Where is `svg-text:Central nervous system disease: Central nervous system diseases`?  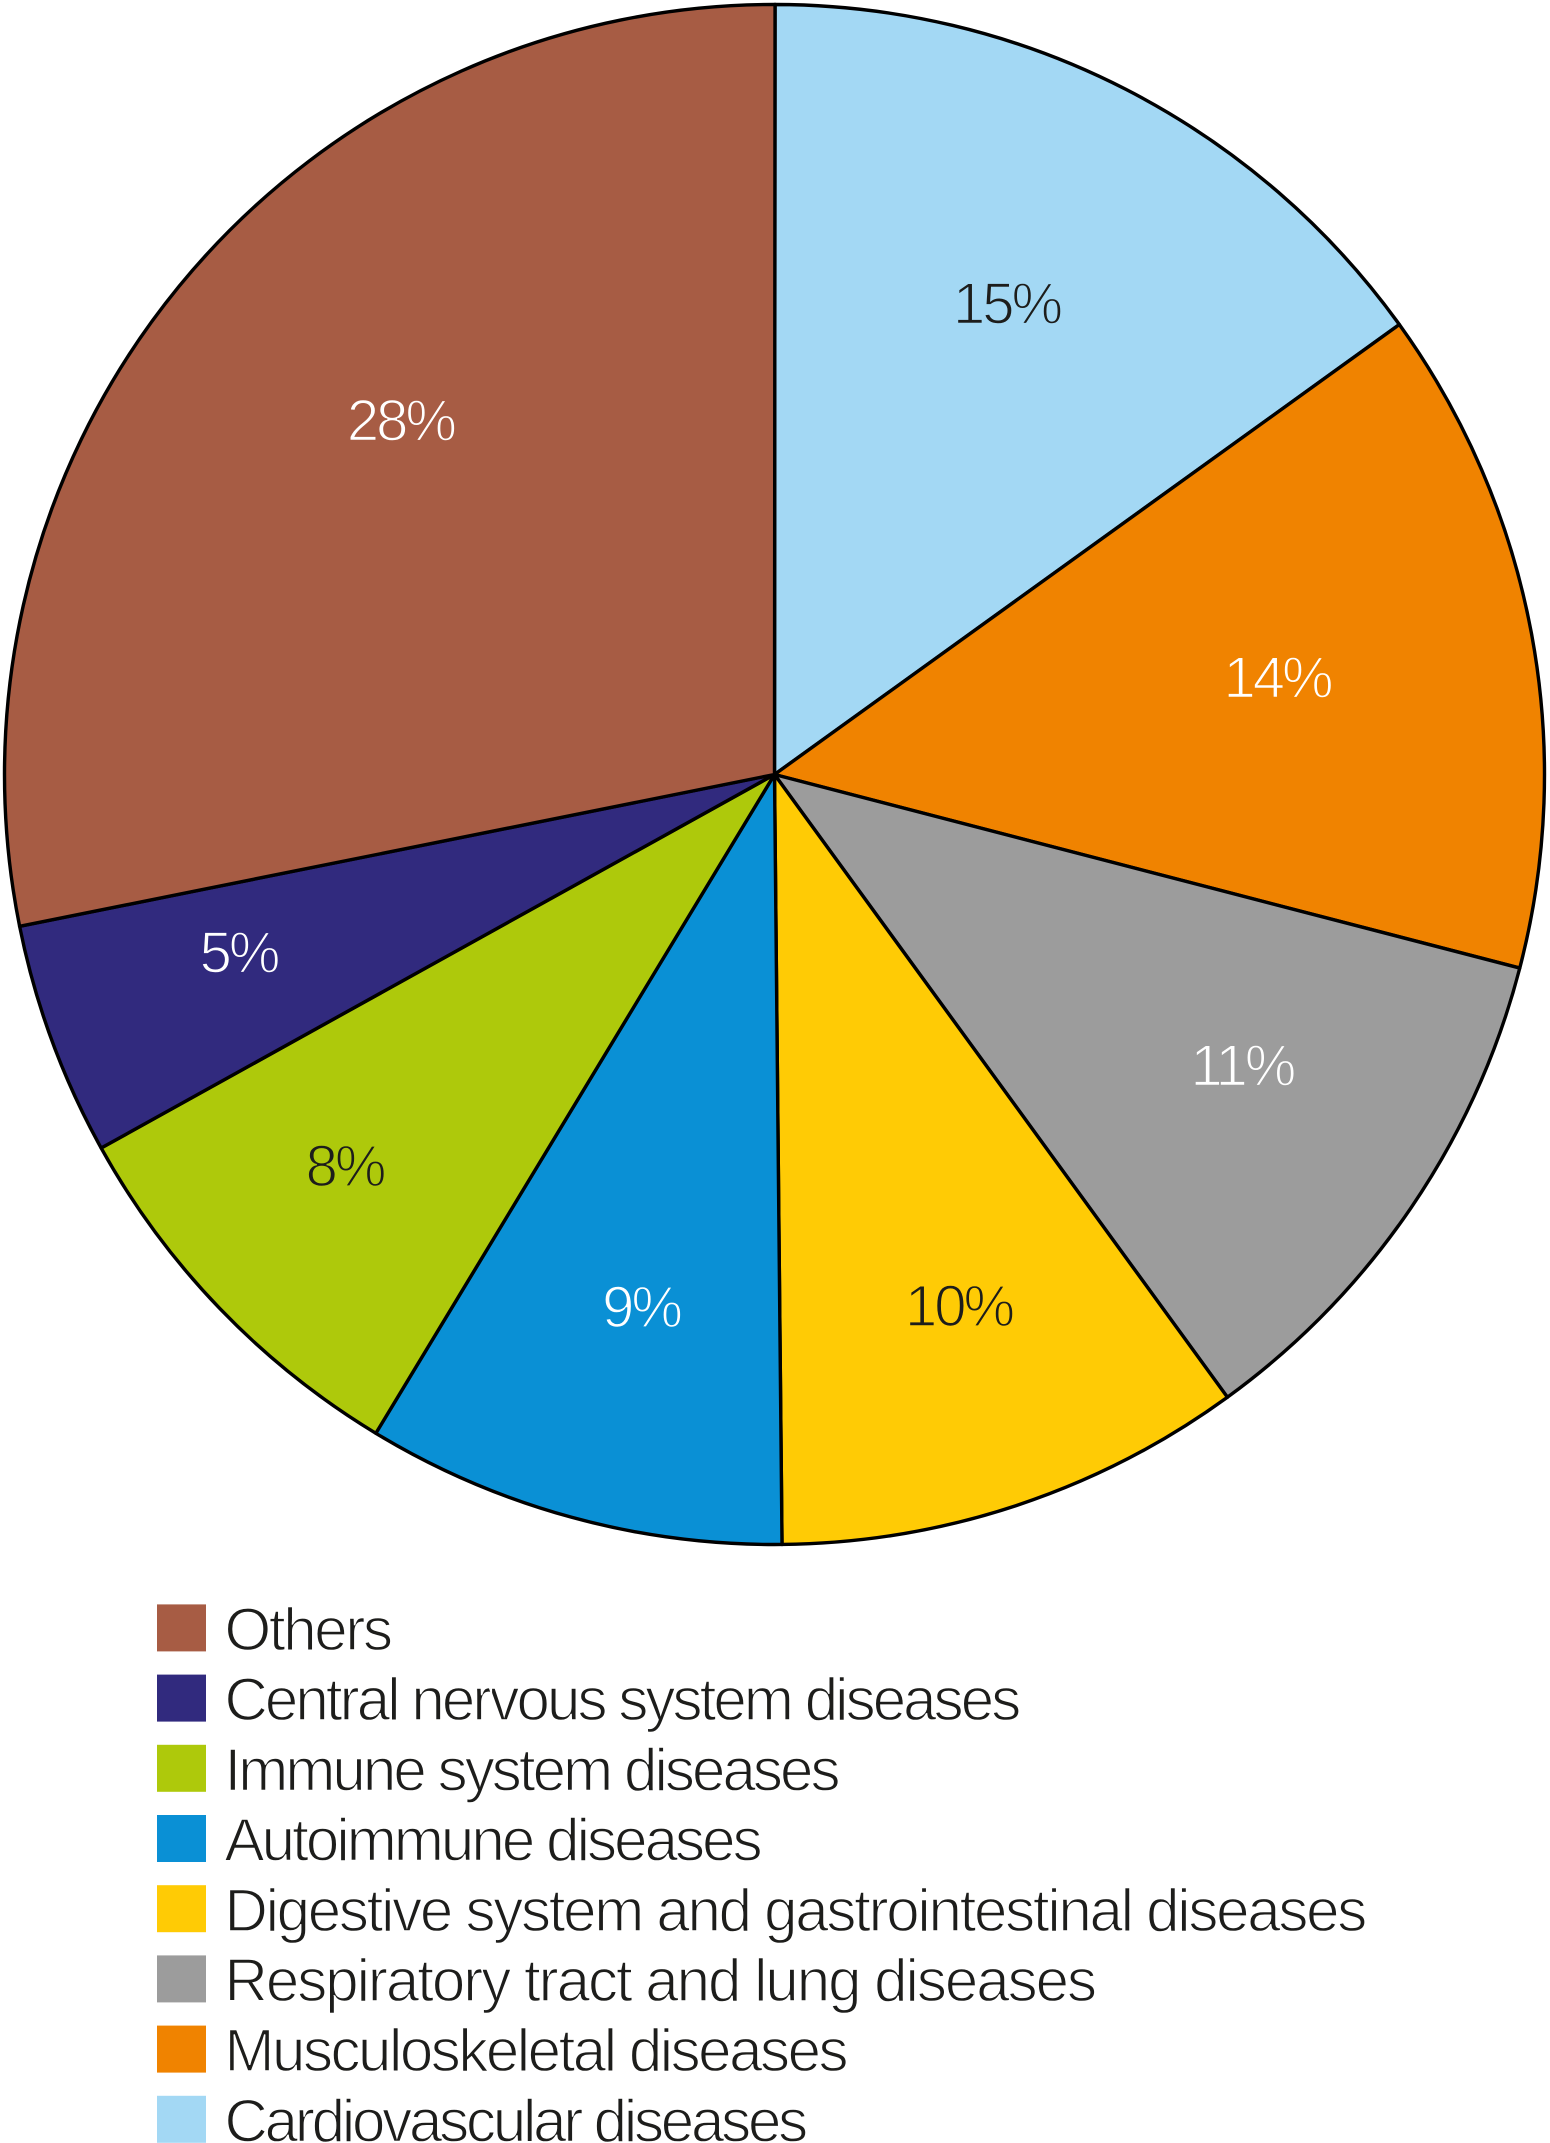 svg-text:Central nervous system disease: Central nervous system diseases is located at coordinates (622, 1699).